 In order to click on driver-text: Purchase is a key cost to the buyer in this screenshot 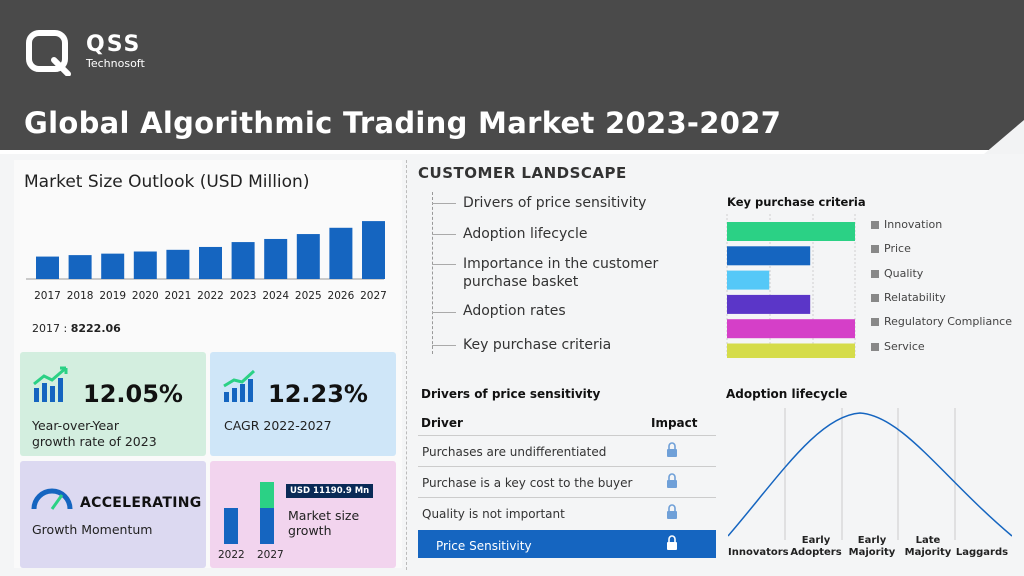, I will do `click(527, 483)`.